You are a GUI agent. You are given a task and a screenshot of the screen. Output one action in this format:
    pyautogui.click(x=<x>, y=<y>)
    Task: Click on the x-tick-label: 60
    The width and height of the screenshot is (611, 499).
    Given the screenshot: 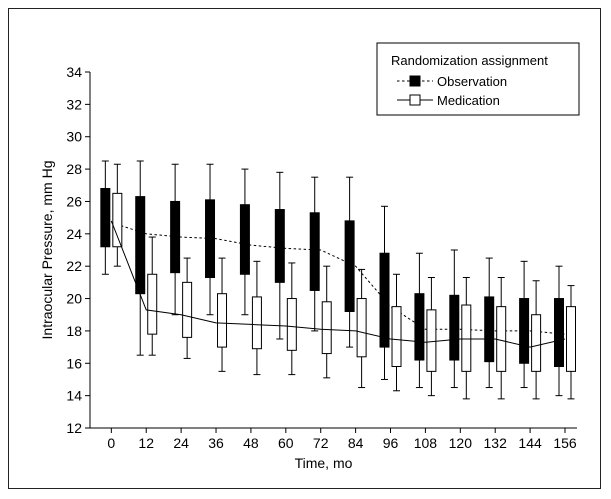 What is the action you would take?
    pyautogui.click(x=286, y=443)
    